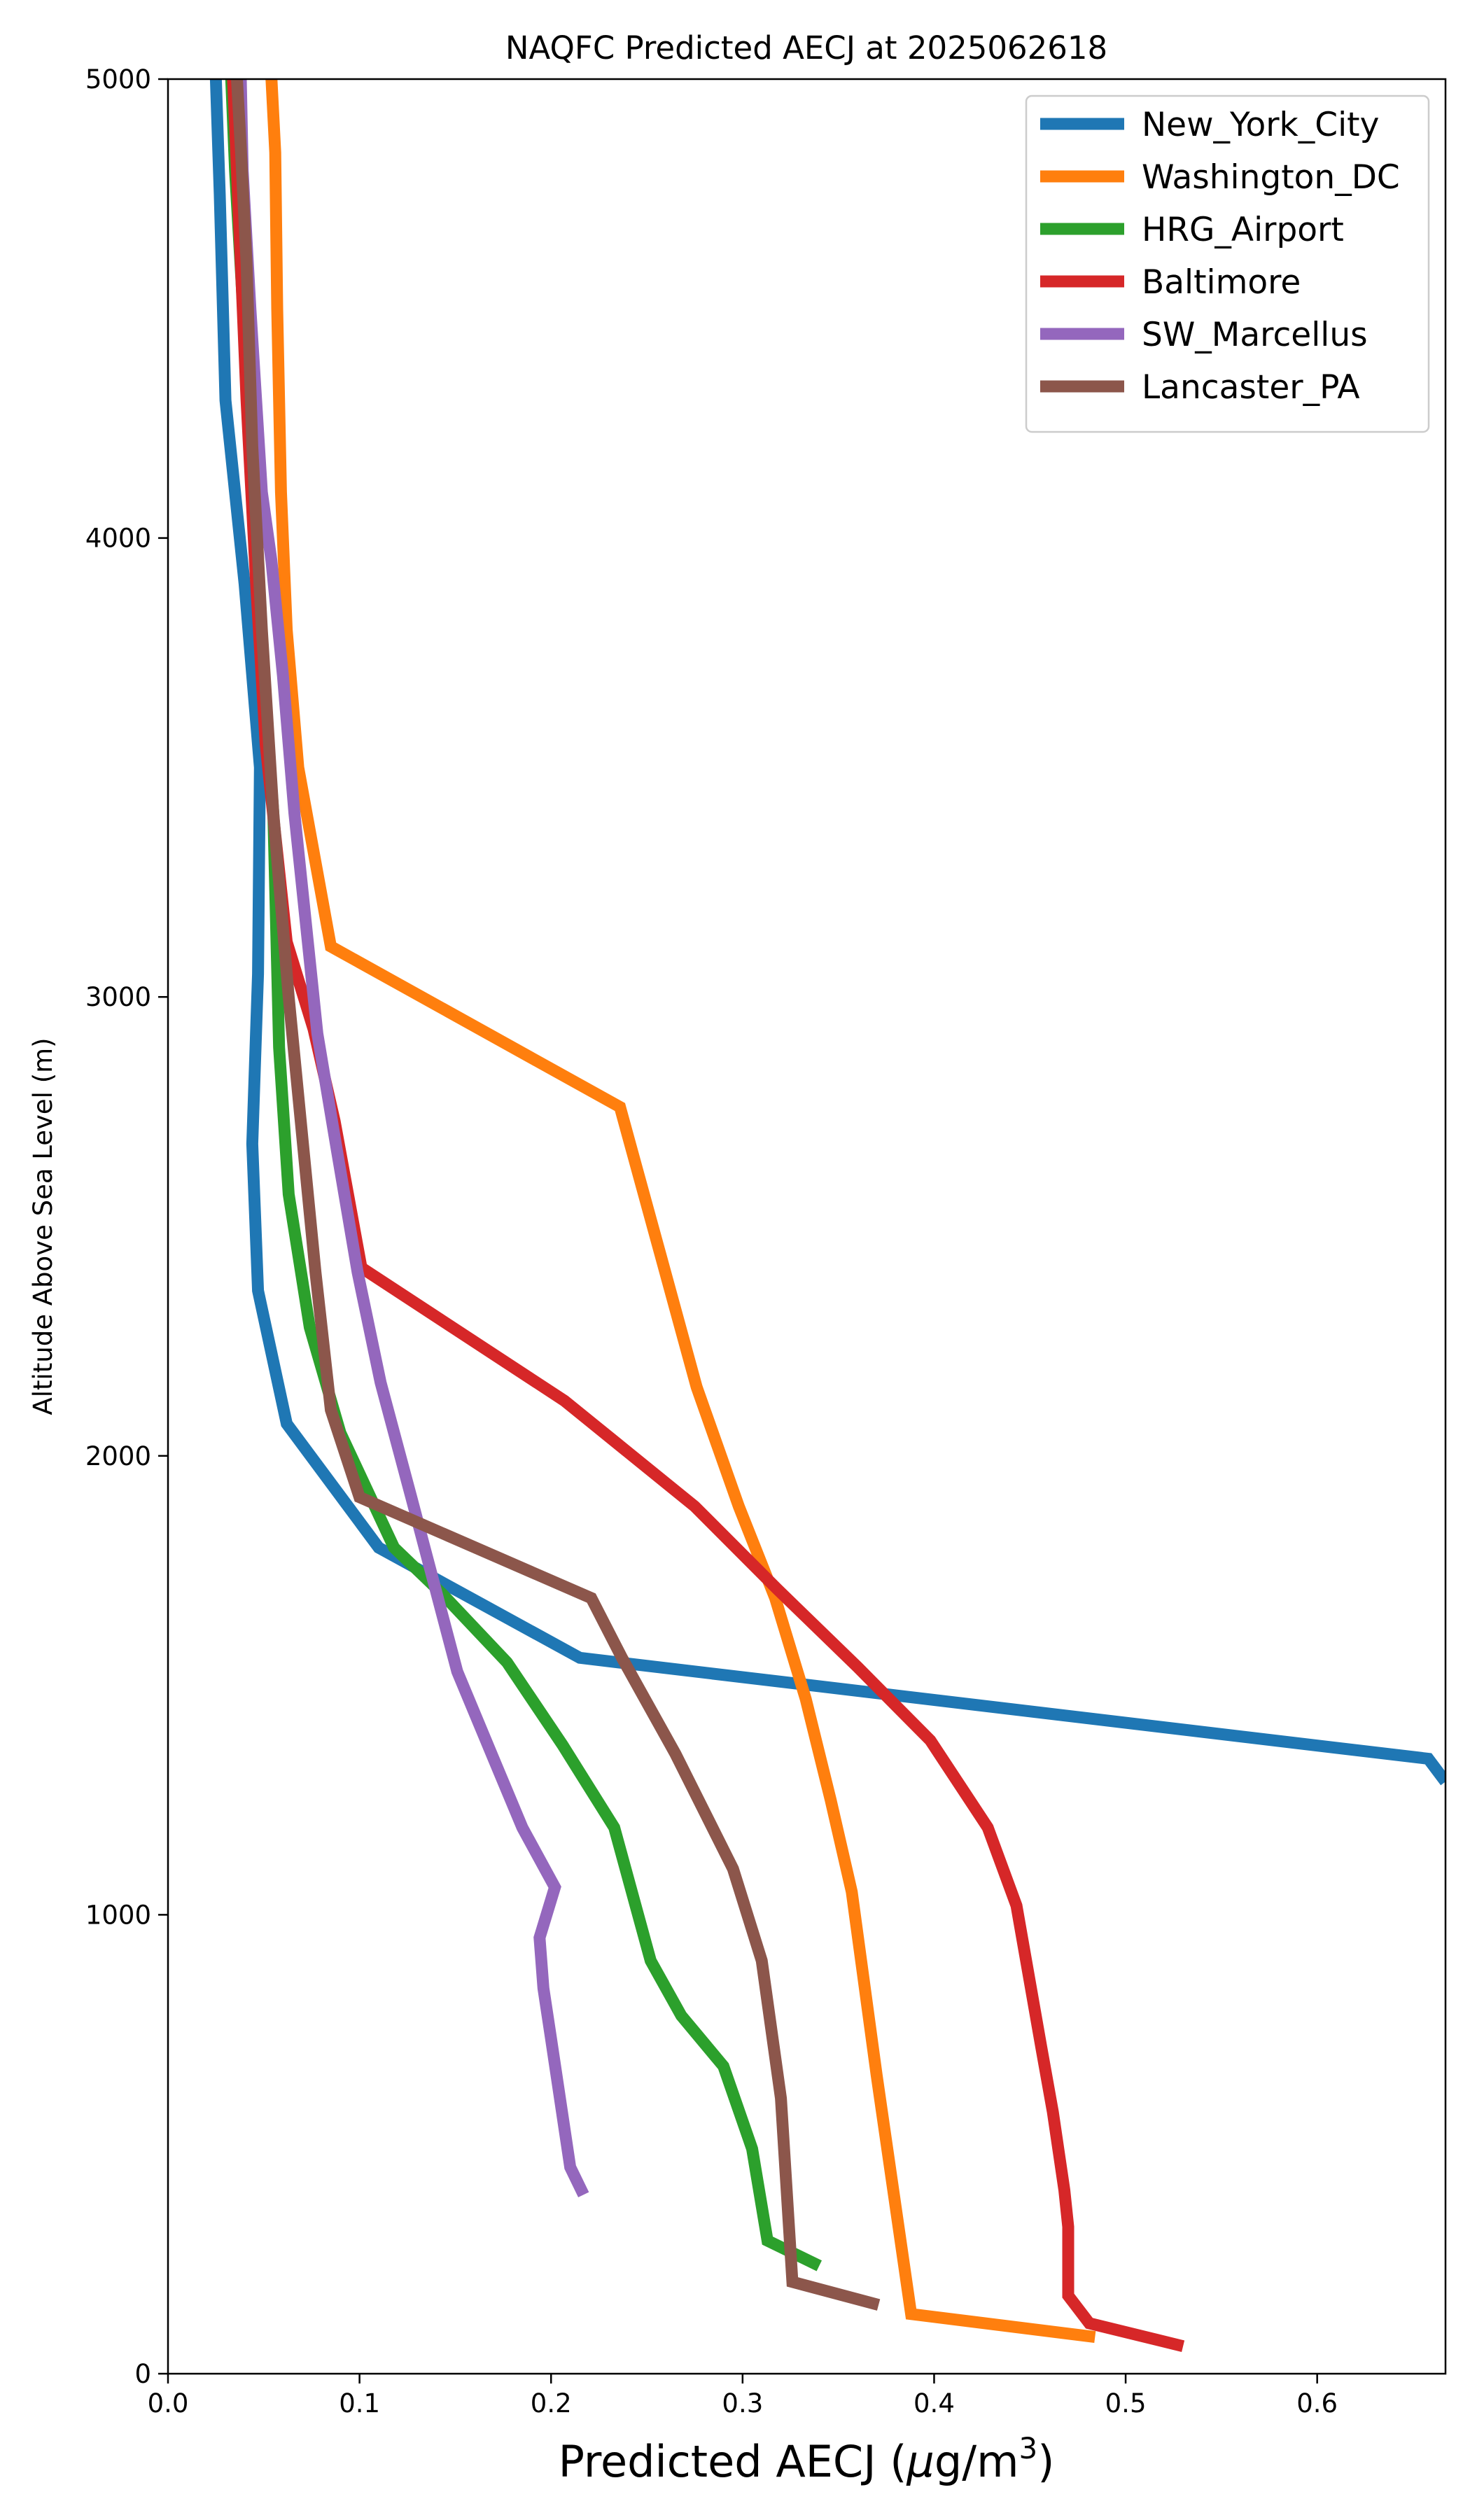  Describe the element at coordinates (1243, 230) in the screenshot. I see `legend-label: HRG_Airport` at that location.